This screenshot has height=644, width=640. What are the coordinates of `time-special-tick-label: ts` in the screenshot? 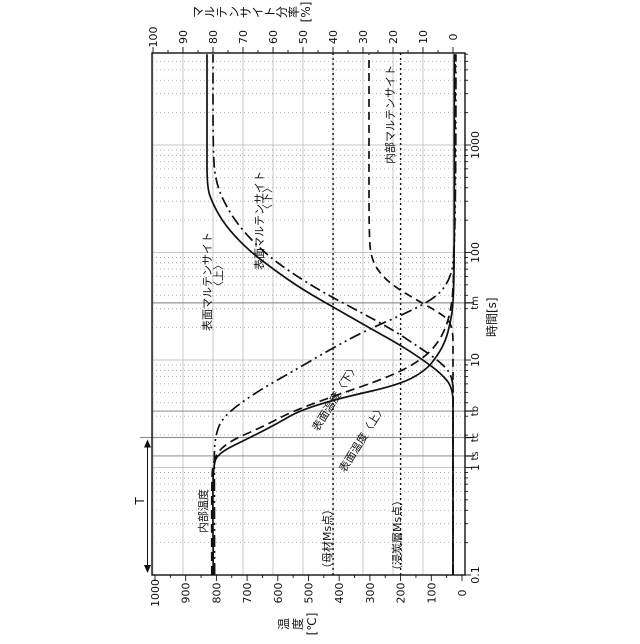 It's located at (475, 455).